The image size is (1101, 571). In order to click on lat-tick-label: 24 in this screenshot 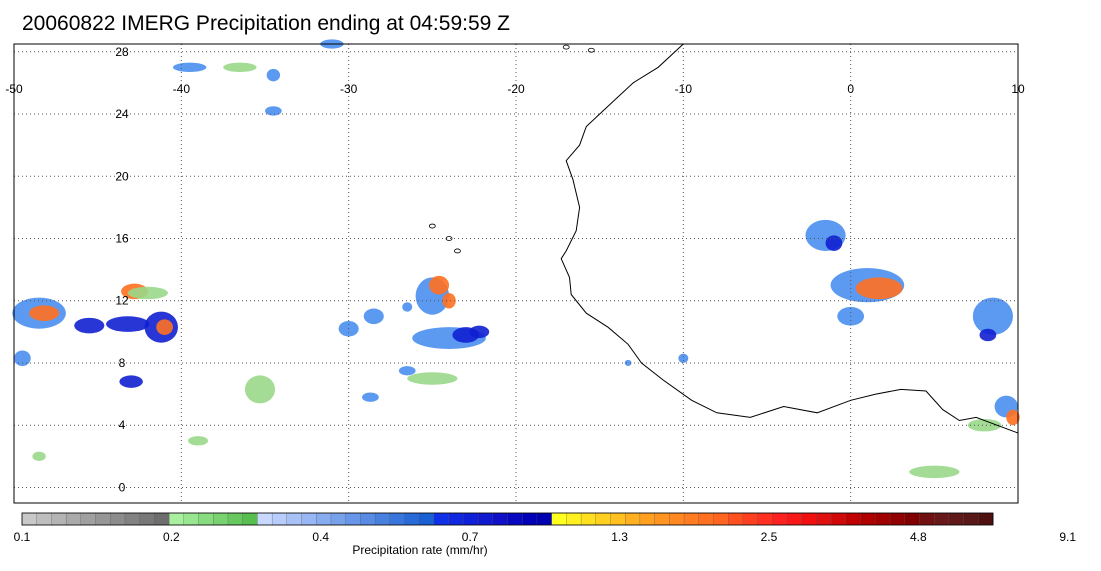, I will do `click(122, 114)`.